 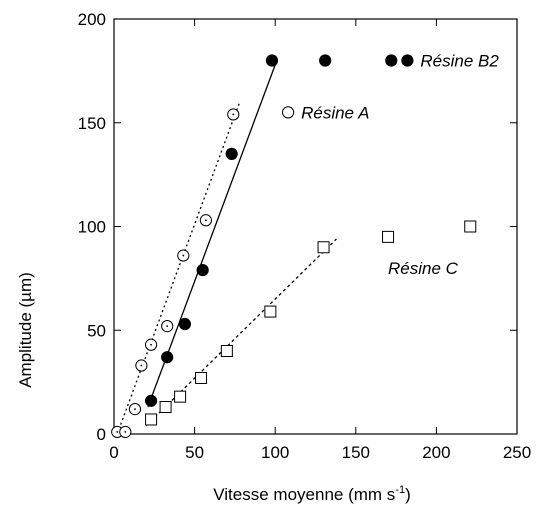 I want to click on data-point-open-circle, so click(x=288, y=112).